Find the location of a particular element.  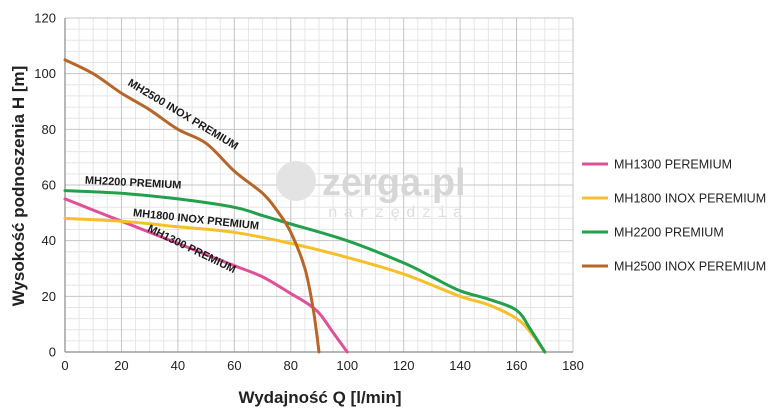

watermark: zerga.pl narzędzia is located at coordinates (372, 191).